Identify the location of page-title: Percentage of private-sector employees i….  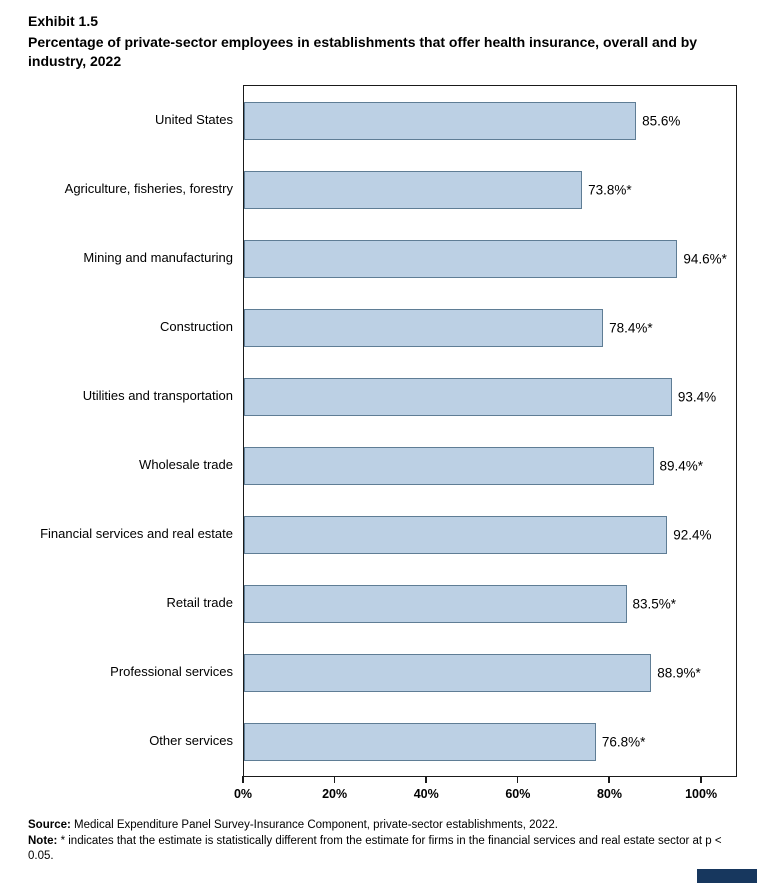
(363, 51).